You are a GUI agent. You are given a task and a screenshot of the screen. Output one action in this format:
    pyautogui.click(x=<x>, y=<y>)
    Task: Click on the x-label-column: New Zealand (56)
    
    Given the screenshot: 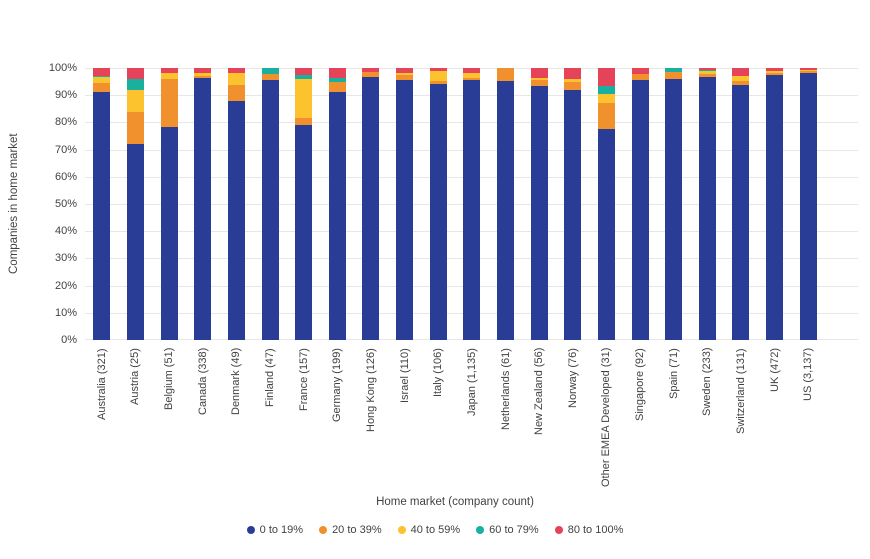 What is the action you would take?
    pyautogui.click(x=539, y=419)
    